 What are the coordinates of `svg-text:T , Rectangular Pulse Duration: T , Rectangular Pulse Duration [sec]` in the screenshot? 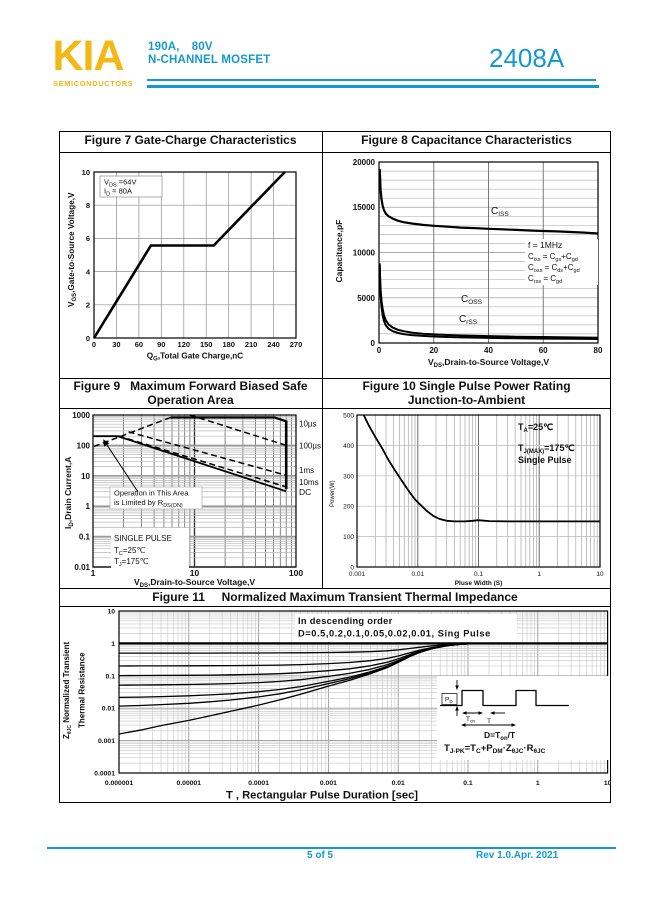 It's located at (322, 796).